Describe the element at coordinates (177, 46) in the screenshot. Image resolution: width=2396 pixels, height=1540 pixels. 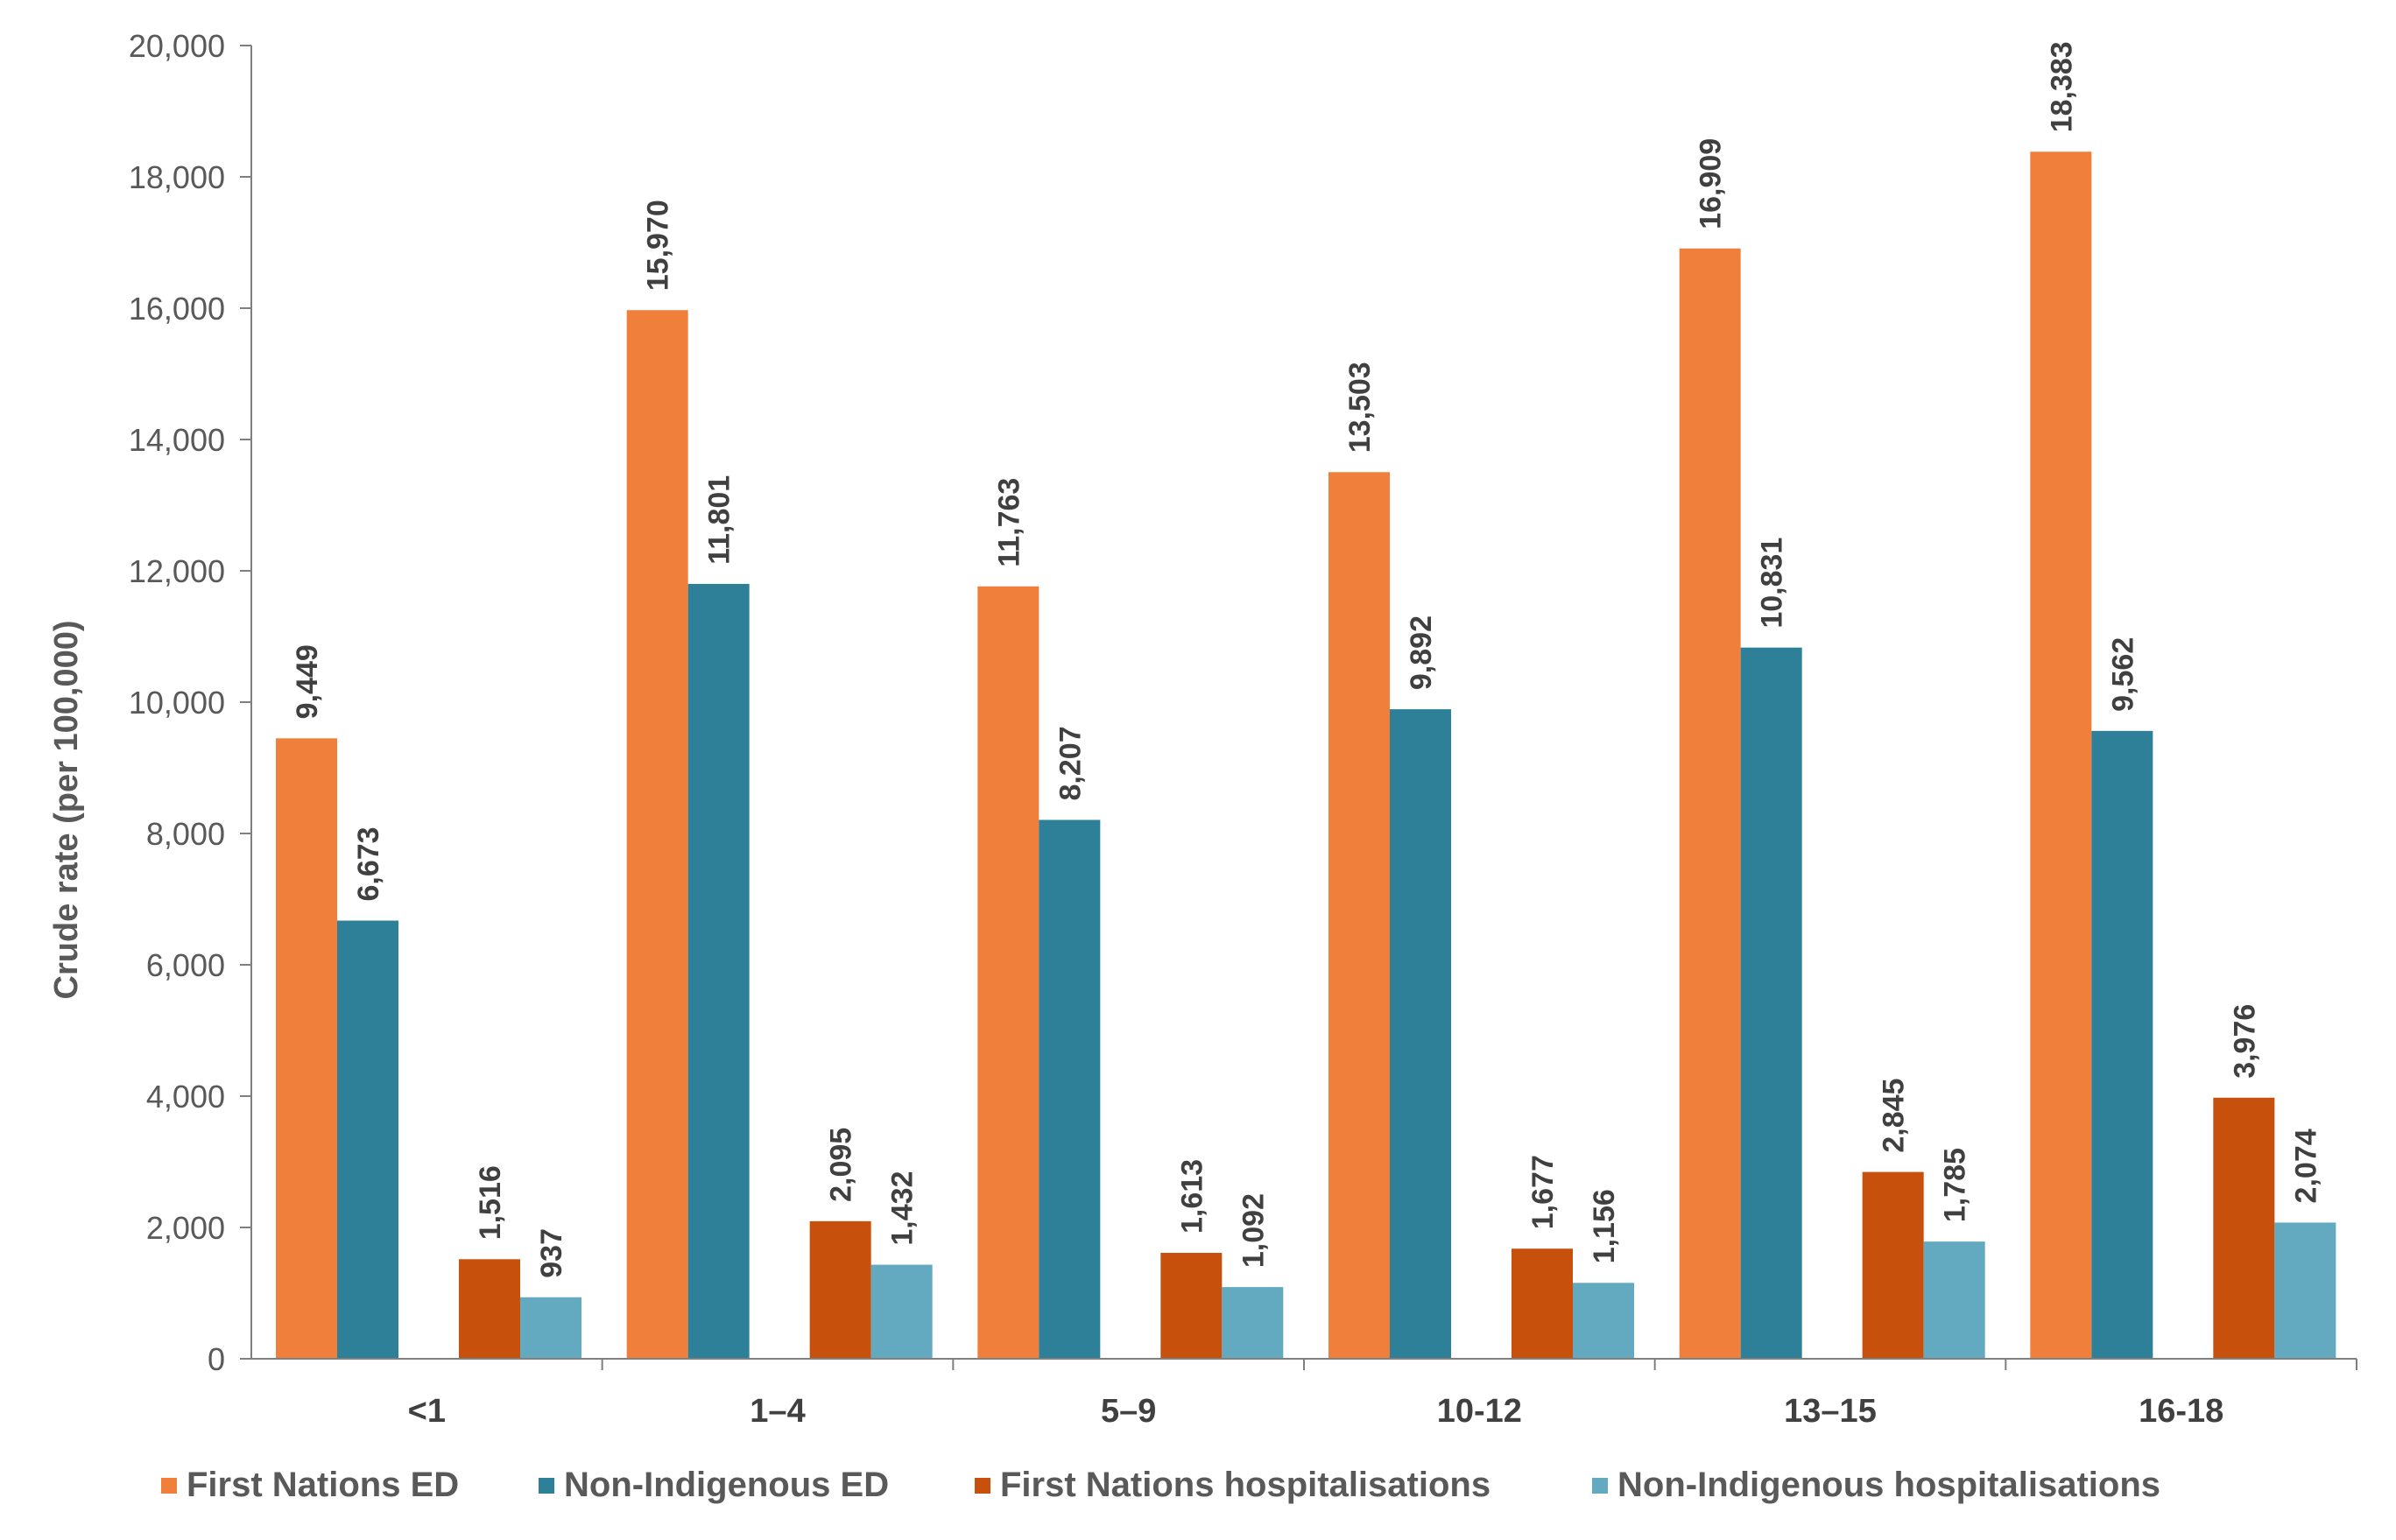
I see `y-tick-label: 20,000` at that location.